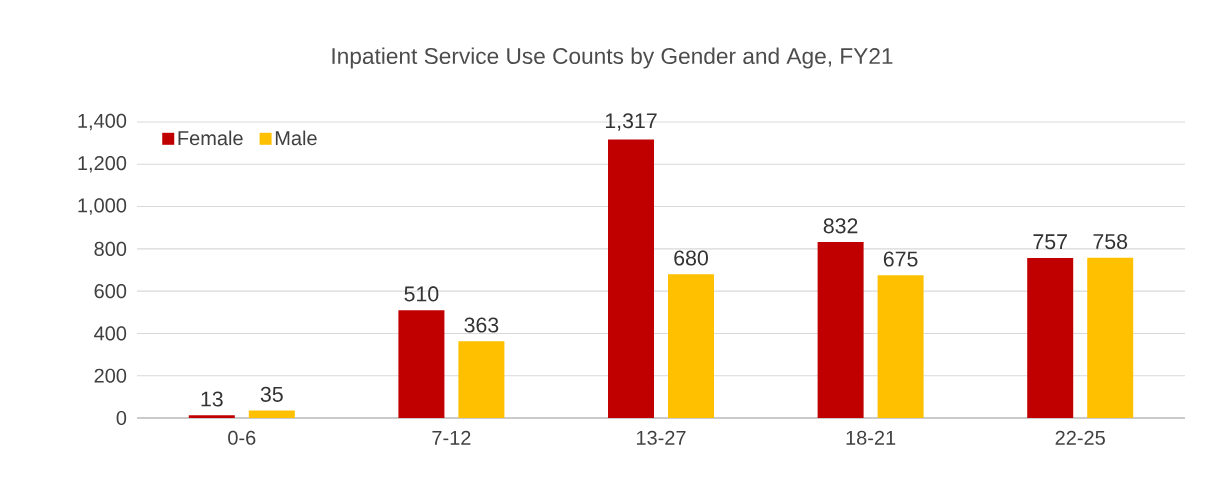 The height and width of the screenshot is (500, 1205). What do you see at coordinates (271, 394) in the screenshot?
I see `data-label: 35` at bounding box center [271, 394].